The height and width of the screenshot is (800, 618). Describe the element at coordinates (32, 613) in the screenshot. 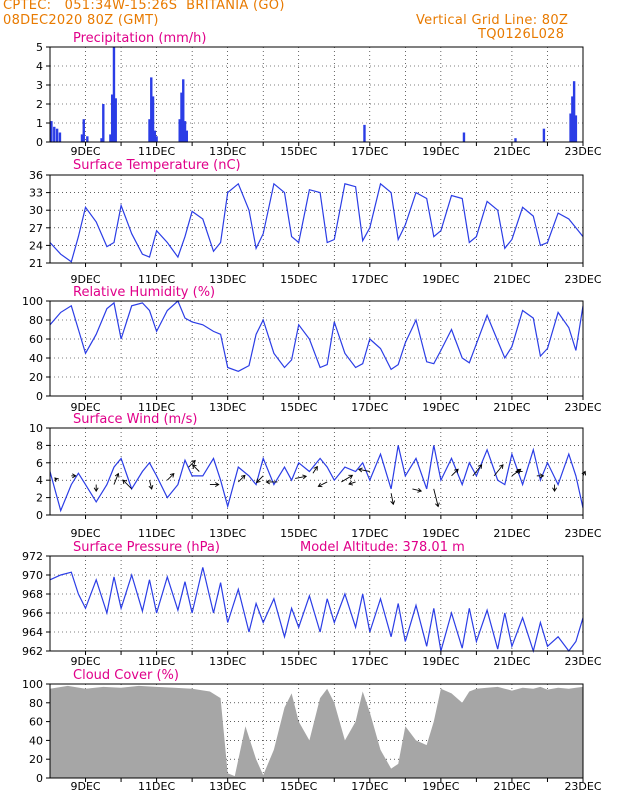

I see `y-tick-label: 966` at that location.